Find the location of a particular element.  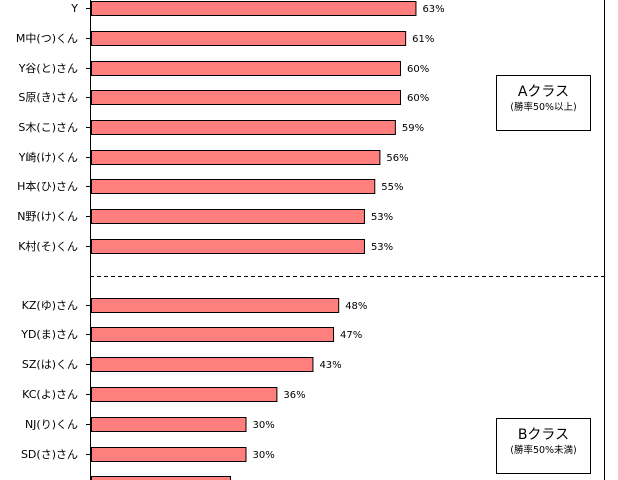

class-a-label-box: Aクラス (勝率50%以上) is located at coordinates (543, 103).